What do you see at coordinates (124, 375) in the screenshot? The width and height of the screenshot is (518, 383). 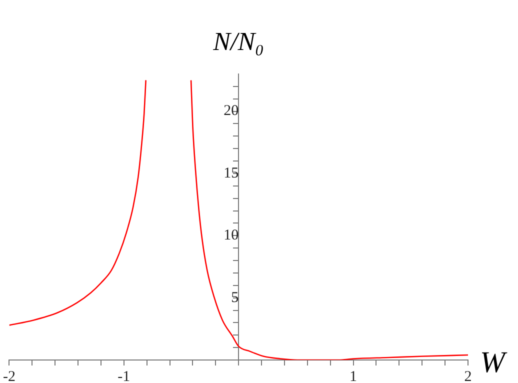 I see `x-tick-label: -1` at bounding box center [124, 375].